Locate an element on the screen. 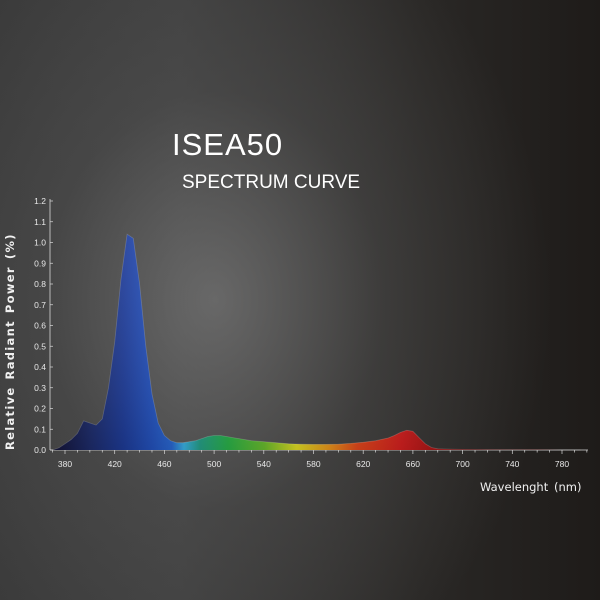 This screenshot has height=600, width=600. y-tick-label: 1.0 is located at coordinates (40, 243).